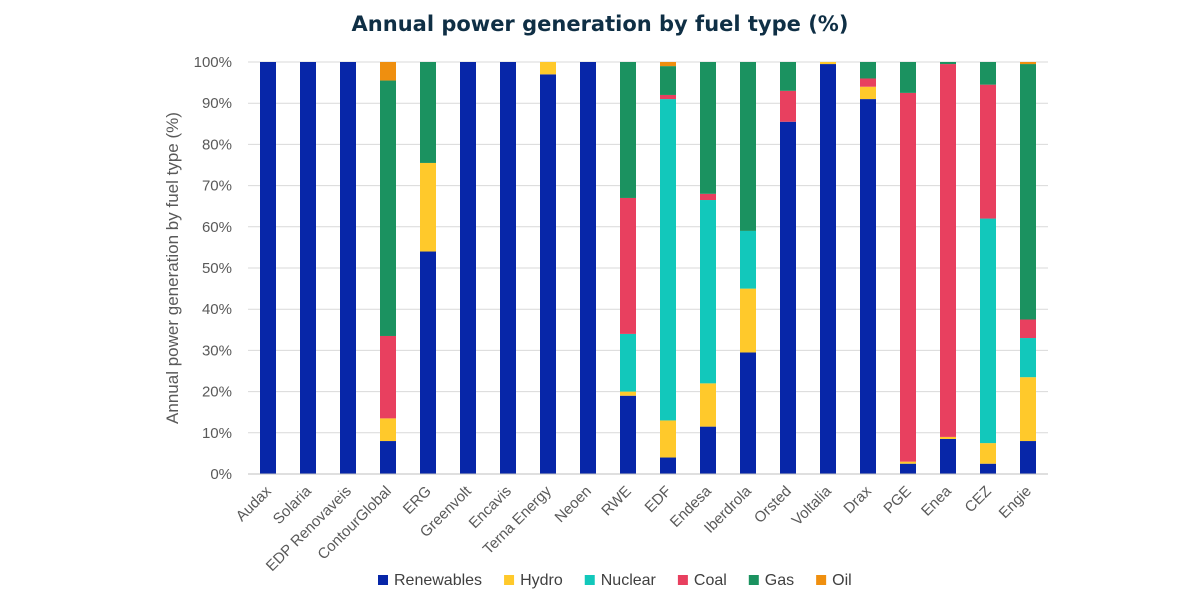 This screenshot has height=600, width=1200. I want to click on x-tick-label: Voltalia, so click(812, 505).